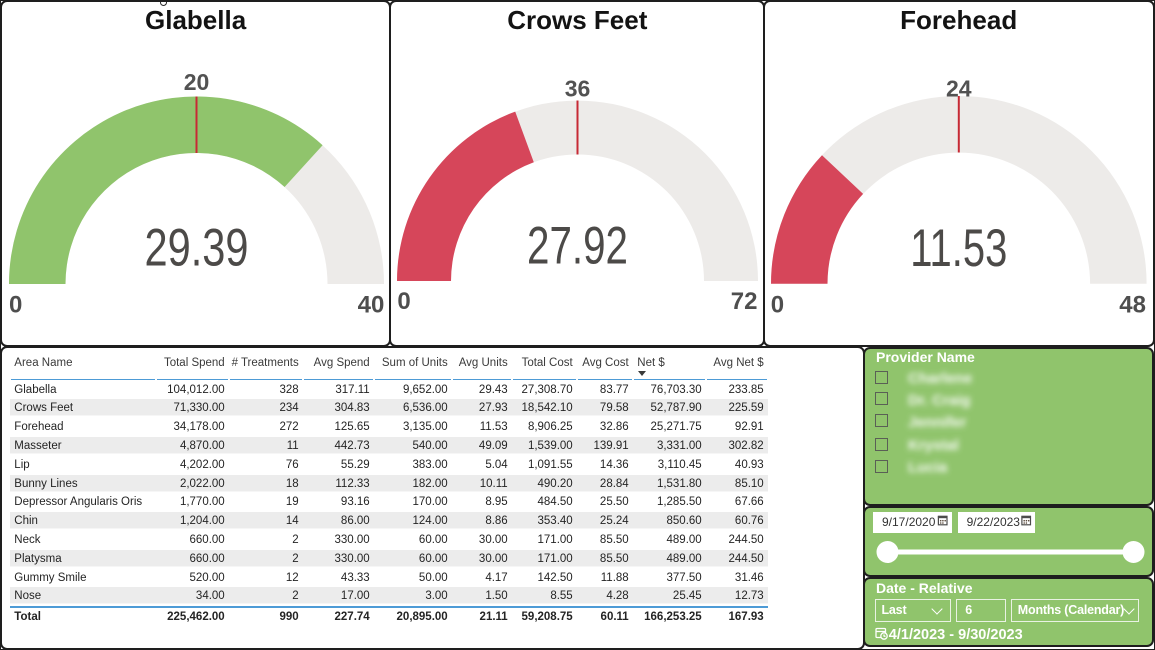  I want to click on svg-text: 36, so click(578, 89).